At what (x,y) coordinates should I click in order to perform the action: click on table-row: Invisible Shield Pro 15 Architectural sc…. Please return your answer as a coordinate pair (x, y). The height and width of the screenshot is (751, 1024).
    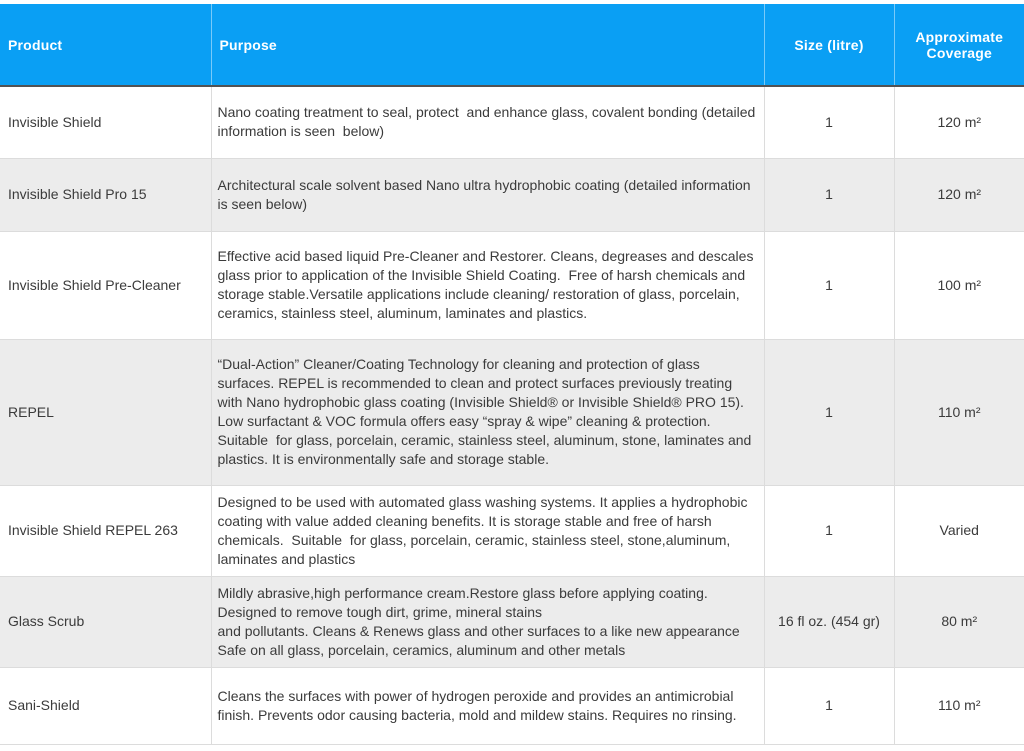
    Looking at the image, I should click on (512, 195).